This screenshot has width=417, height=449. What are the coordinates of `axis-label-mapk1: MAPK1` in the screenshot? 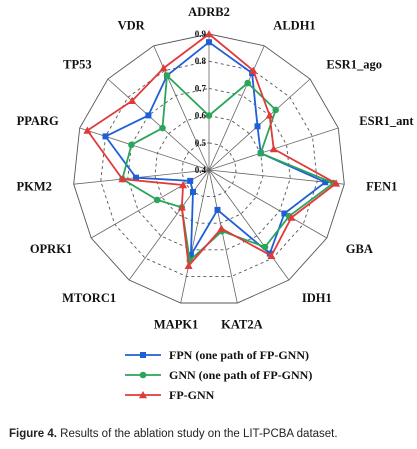 It's located at (176, 325).